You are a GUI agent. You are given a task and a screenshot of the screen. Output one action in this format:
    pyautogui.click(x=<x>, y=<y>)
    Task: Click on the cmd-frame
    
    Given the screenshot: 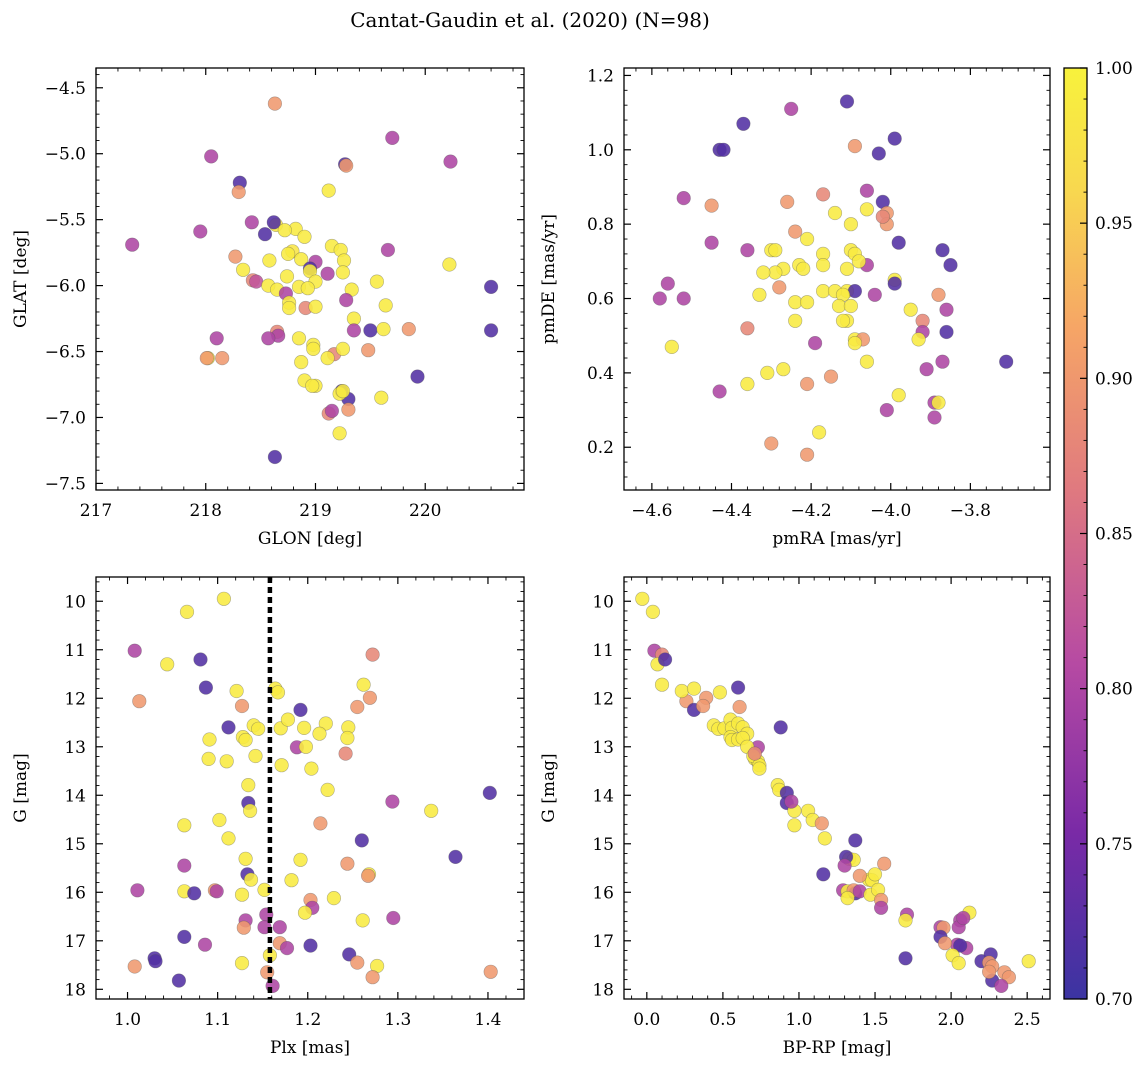 What is the action you would take?
    pyautogui.click(x=837, y=788)
    